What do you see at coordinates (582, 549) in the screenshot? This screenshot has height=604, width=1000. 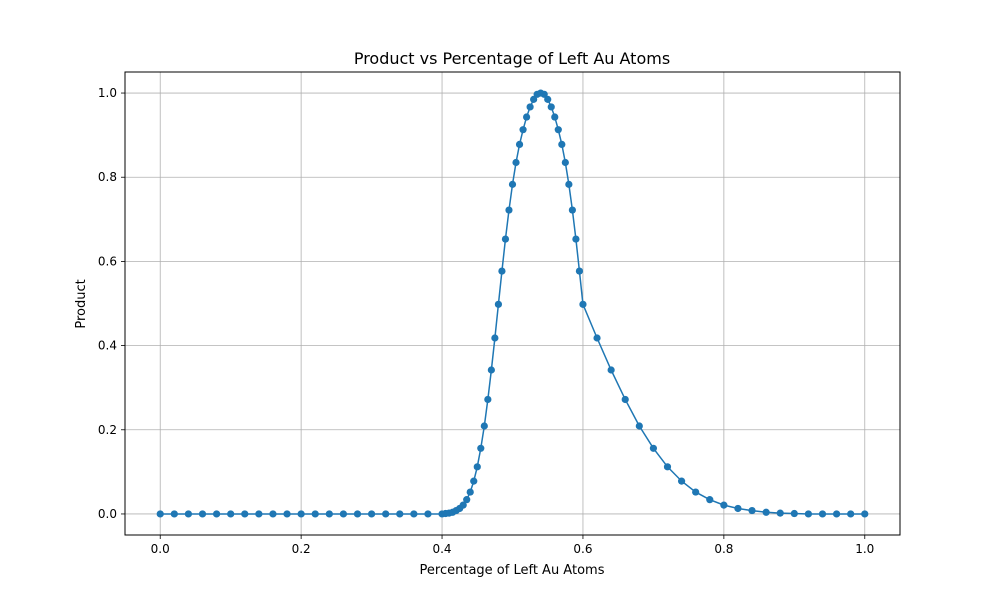 I see `x-tick-label: 0.6` at bounding box center [582, 549].